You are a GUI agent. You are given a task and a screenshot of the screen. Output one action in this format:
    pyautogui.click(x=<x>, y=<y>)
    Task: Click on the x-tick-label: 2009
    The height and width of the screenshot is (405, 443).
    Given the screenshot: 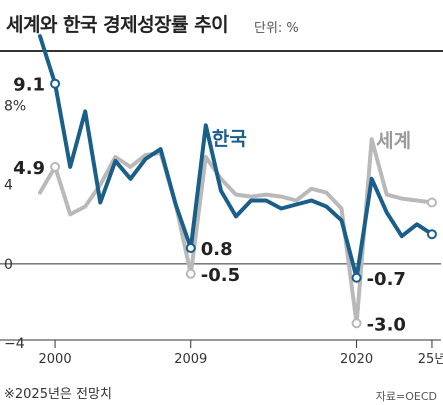 What is the action you would take?
    pyautogui.click(x=190, y=359)
    